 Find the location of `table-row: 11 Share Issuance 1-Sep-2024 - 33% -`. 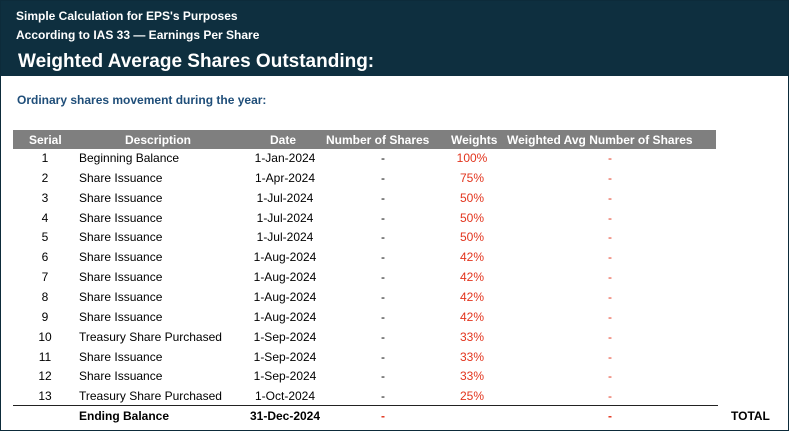

table-row: 11 Share Issuance 1-Sep-2024 - 33% - is located at coordinates (393, 358).